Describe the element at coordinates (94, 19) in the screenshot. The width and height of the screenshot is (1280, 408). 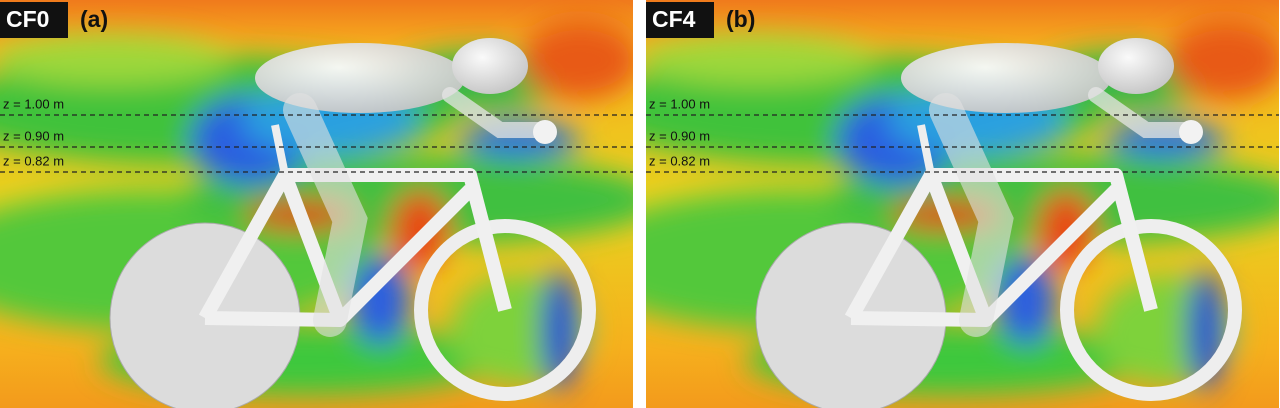
I see `panel-caption: (a)` at that location.